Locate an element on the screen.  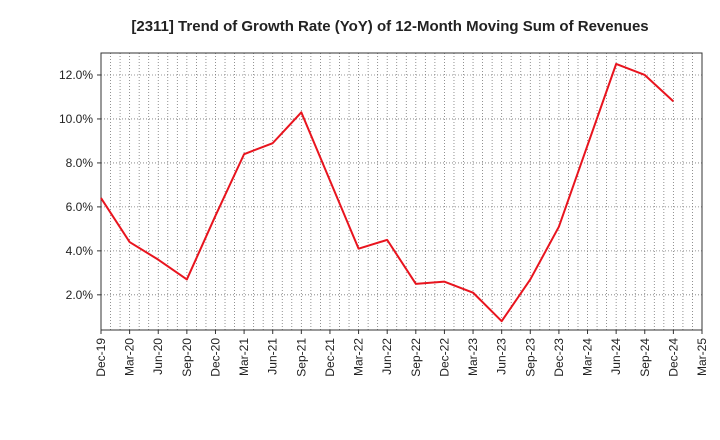
x-tick-label: Jun-23 is located at coordinates (502, 356).